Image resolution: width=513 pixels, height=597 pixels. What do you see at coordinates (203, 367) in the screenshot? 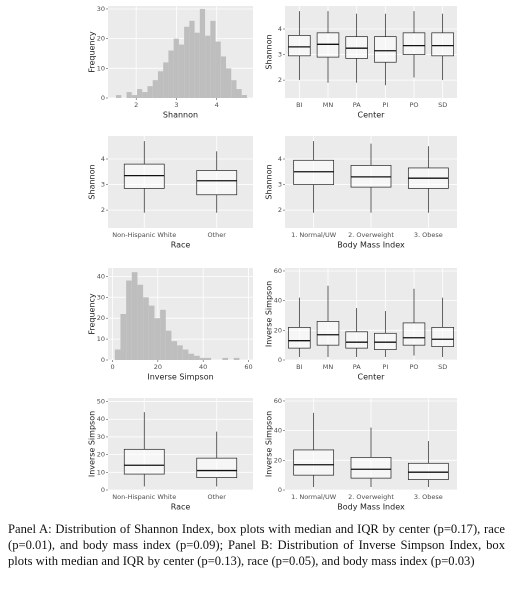
I see `x-tick-label: 40` at bounding box center [203, 367].